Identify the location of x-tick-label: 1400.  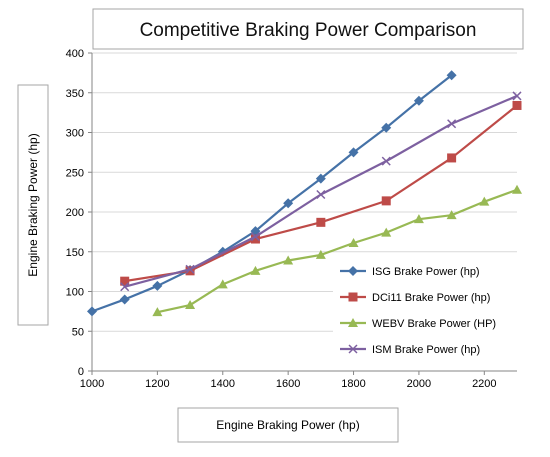
(223, 384).